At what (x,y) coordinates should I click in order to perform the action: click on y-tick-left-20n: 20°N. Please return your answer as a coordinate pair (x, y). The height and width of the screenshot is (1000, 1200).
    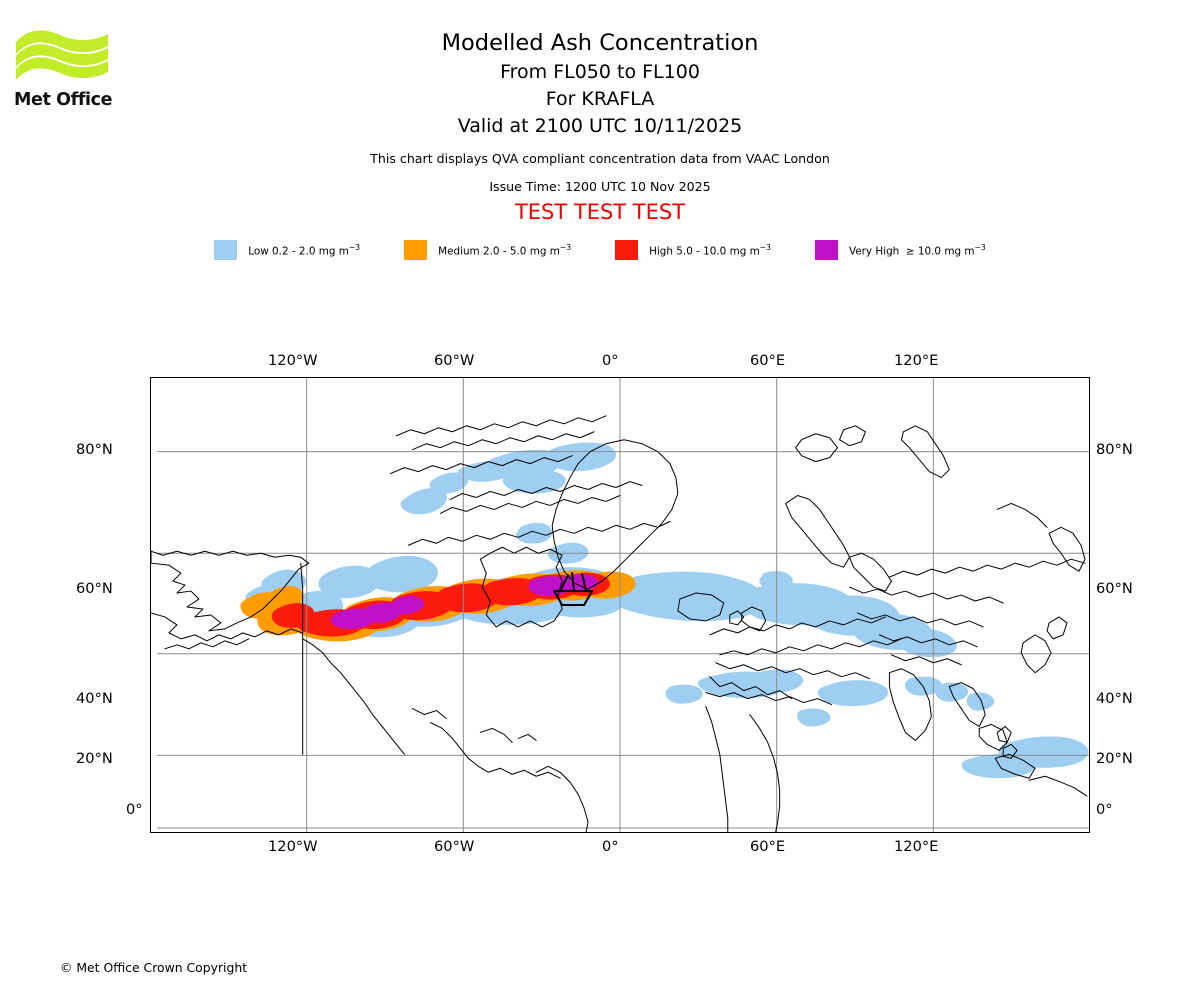
    Looking at the image, I should click on (94, 758).